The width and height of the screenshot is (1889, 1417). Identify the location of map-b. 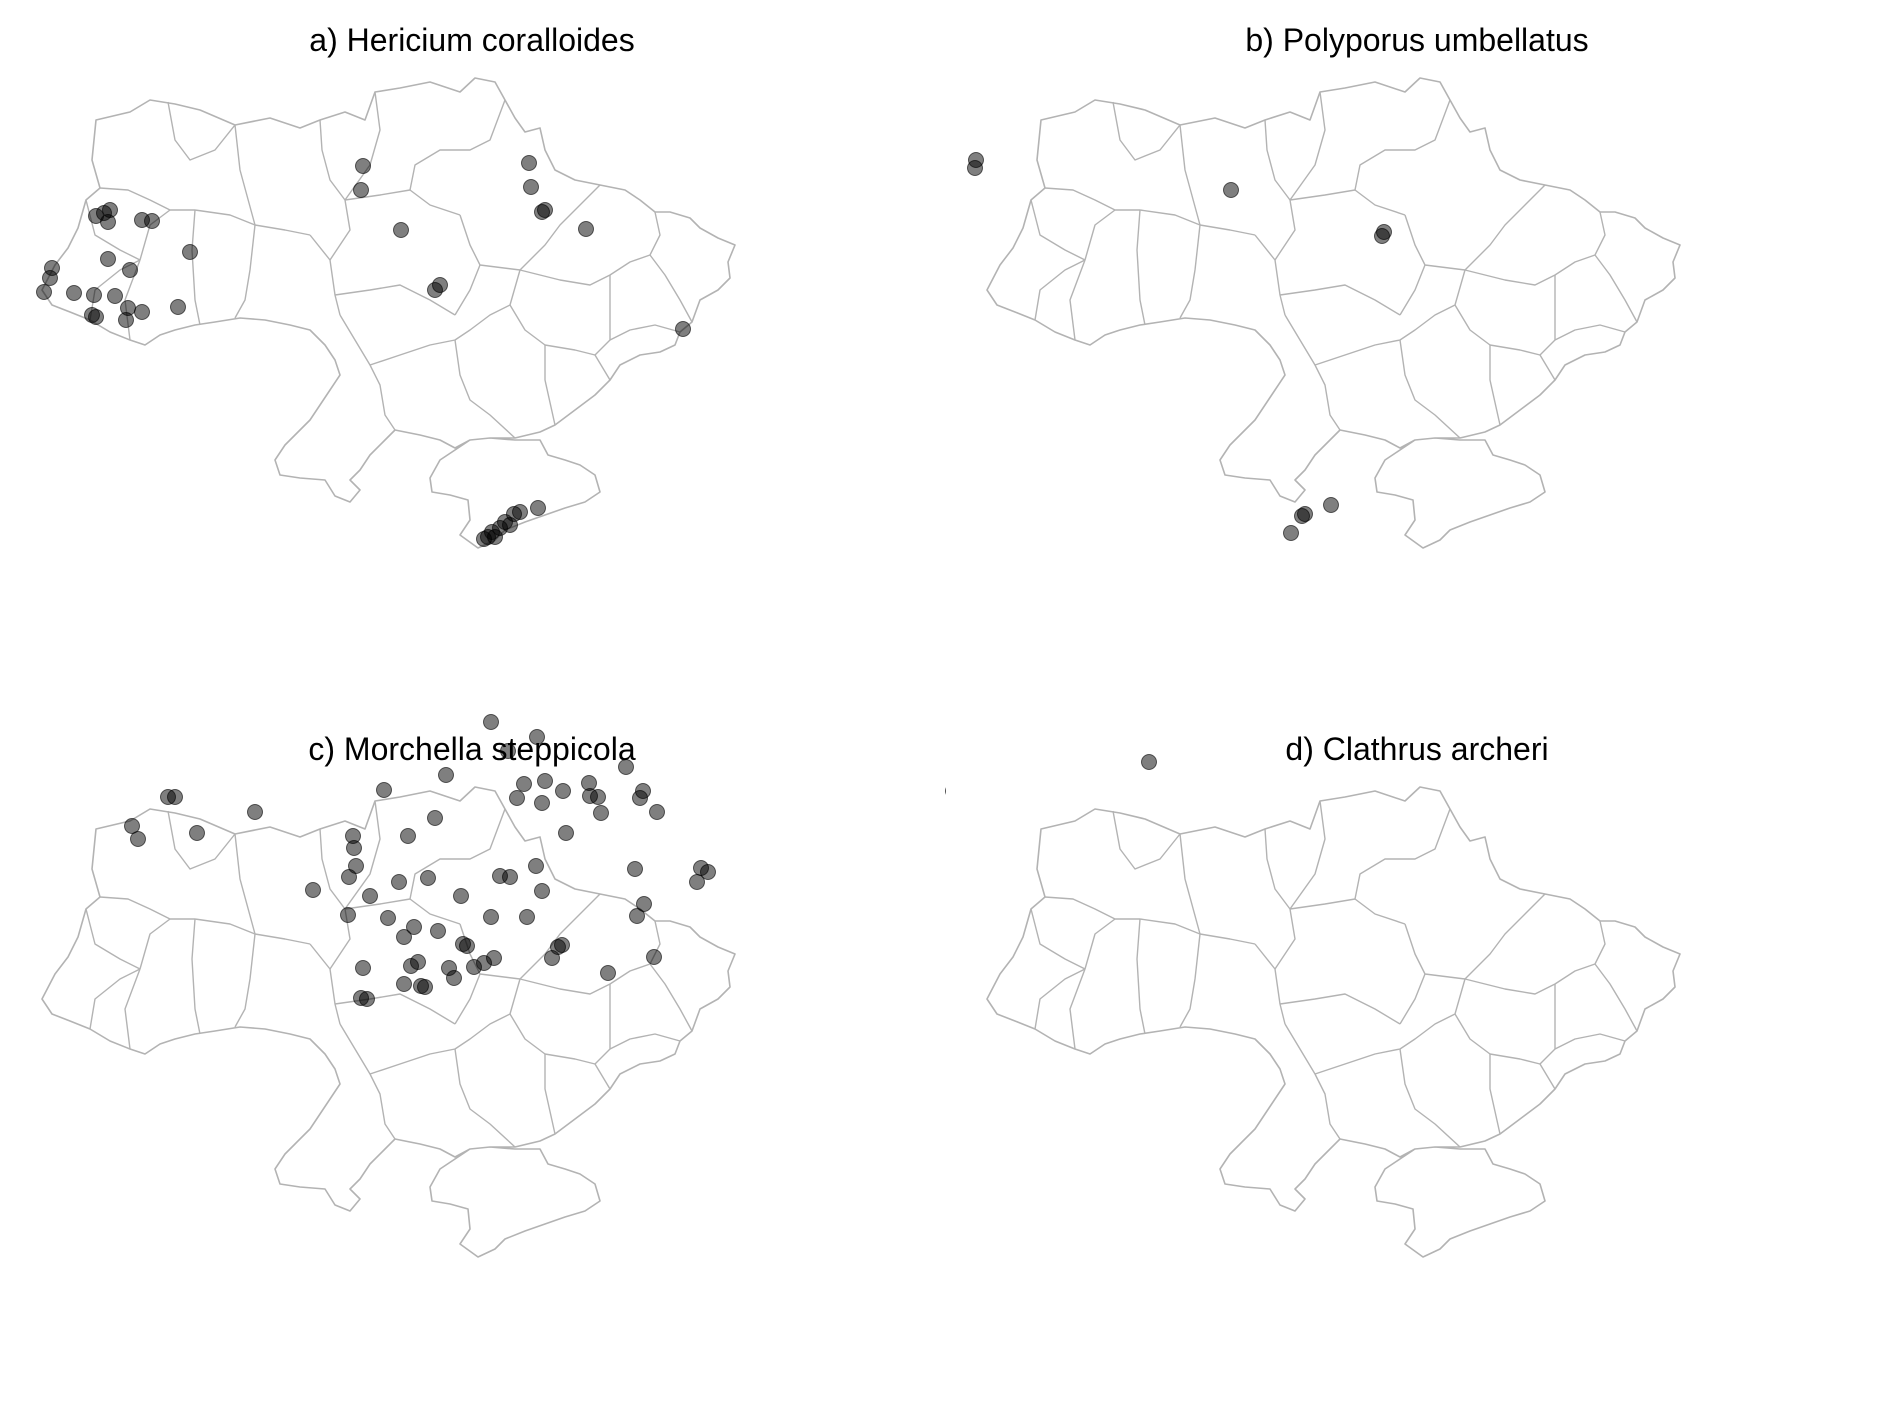
(1324, 313).